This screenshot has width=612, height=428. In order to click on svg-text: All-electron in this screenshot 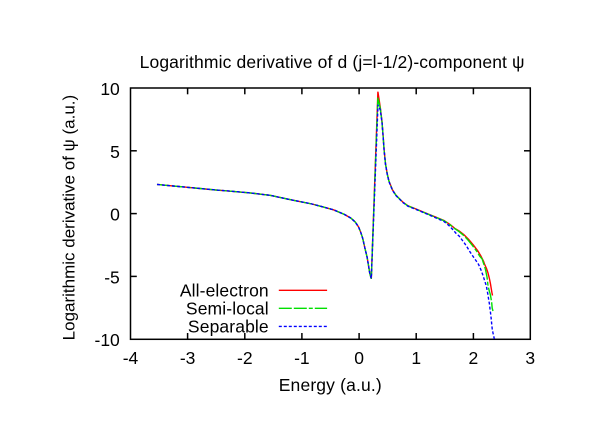, I will do `click(224, 290)`.